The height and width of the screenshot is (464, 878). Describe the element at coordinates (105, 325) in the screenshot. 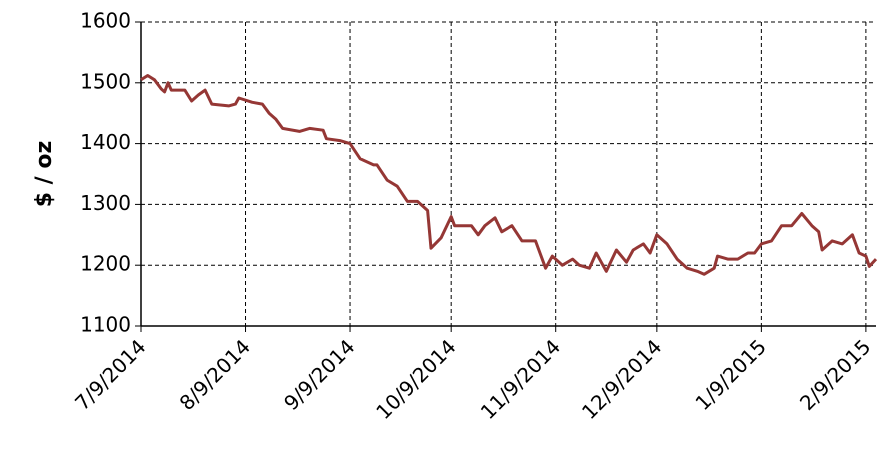

I see `y-tick-label: 1100` at that location.